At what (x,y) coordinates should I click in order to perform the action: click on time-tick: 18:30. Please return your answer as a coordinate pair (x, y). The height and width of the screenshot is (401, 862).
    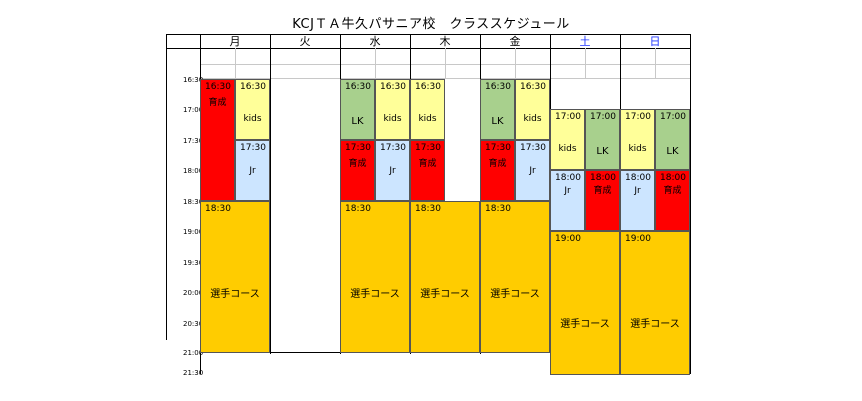
    Looking at the image, I should click on (193, 202).